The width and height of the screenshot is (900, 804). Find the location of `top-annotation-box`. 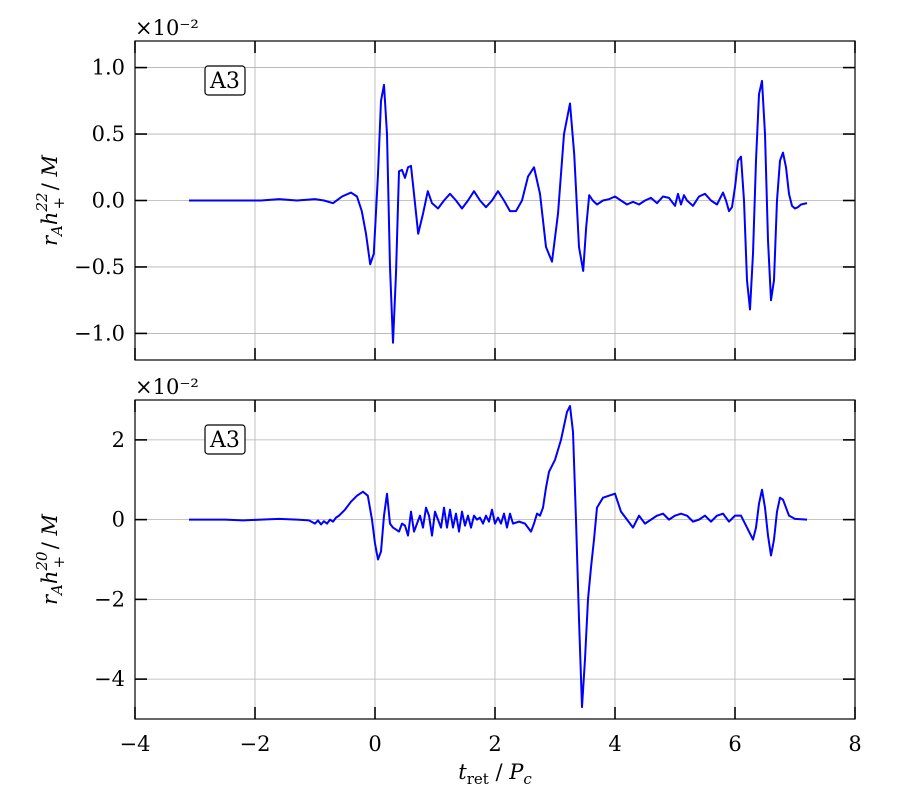

top-annotation-box is located at coordinates (225, 80).